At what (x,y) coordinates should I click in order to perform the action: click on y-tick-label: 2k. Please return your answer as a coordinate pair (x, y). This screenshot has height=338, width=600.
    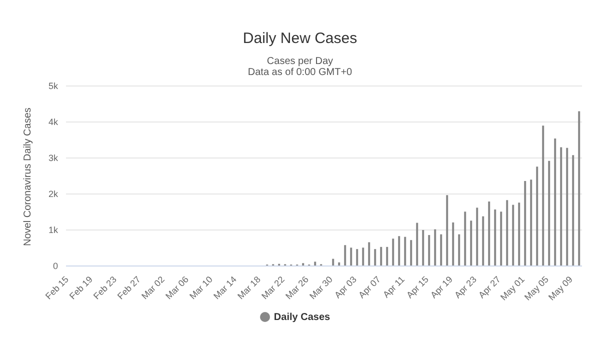
    Looking at the image, I should click on (53, 194).